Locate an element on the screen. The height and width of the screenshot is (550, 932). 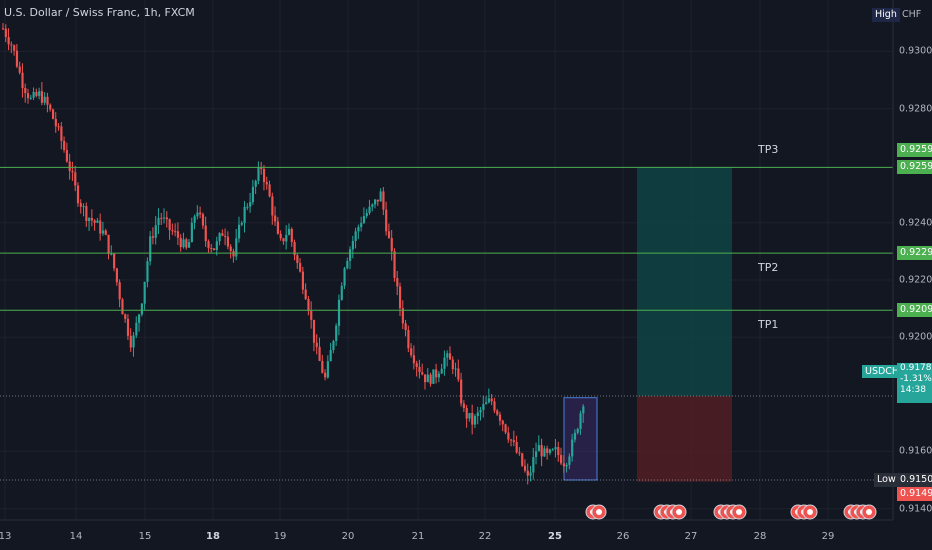
level-price-tag: 0.92294 is located at coordinates (914, 253).